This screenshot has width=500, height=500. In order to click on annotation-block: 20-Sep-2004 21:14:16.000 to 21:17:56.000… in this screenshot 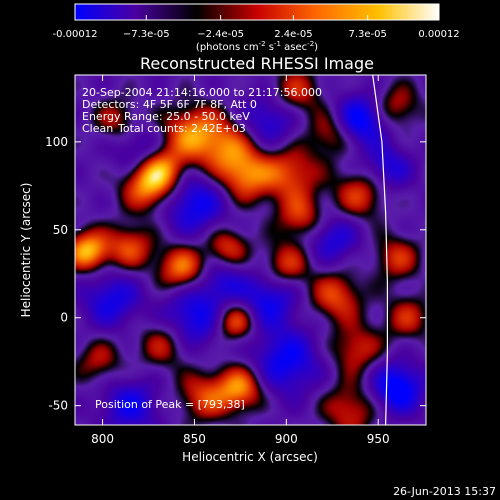, I will do `click(202, 110)`.